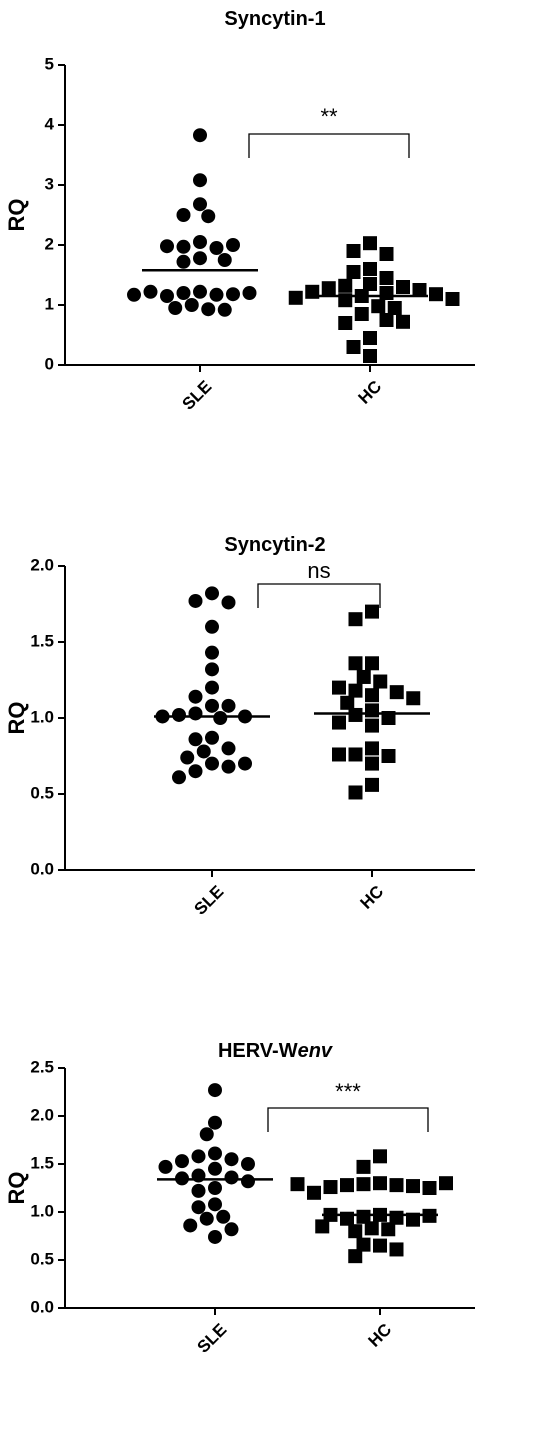  What do you see at coordinates (42, 1066) in the screenshot?
I see `y-tick-label: 2.5` at bounding box center [42, 1066].